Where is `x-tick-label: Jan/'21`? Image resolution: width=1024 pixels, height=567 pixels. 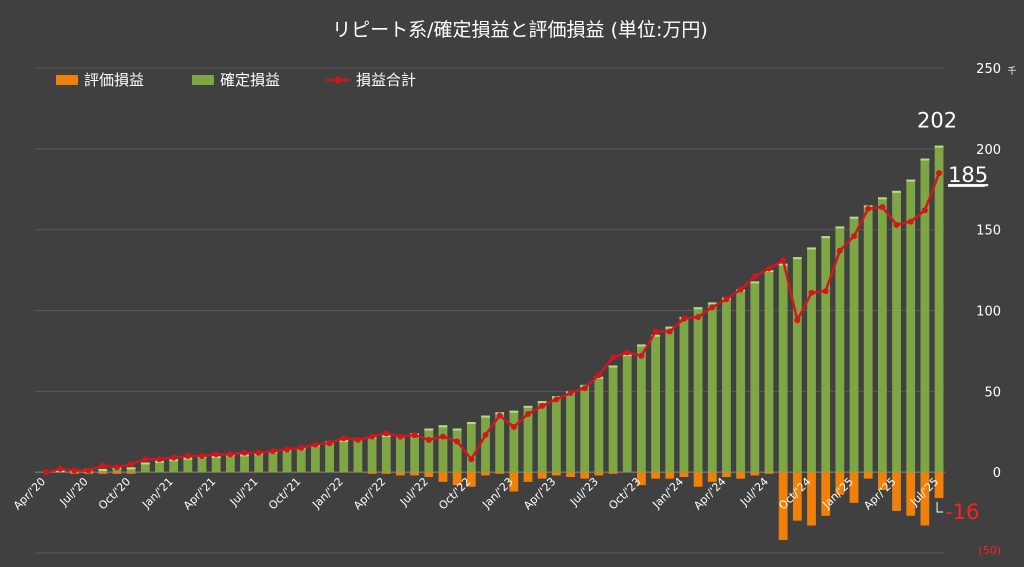 x-tick-label: Jan/'21 is located at coordinates (157, 493).